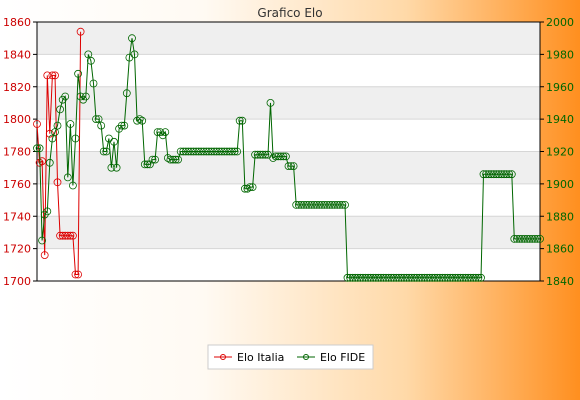  Describe the element at coordinates (17, 249) in the screenshot. I see `y-left-tick-label: 1720` at that location.